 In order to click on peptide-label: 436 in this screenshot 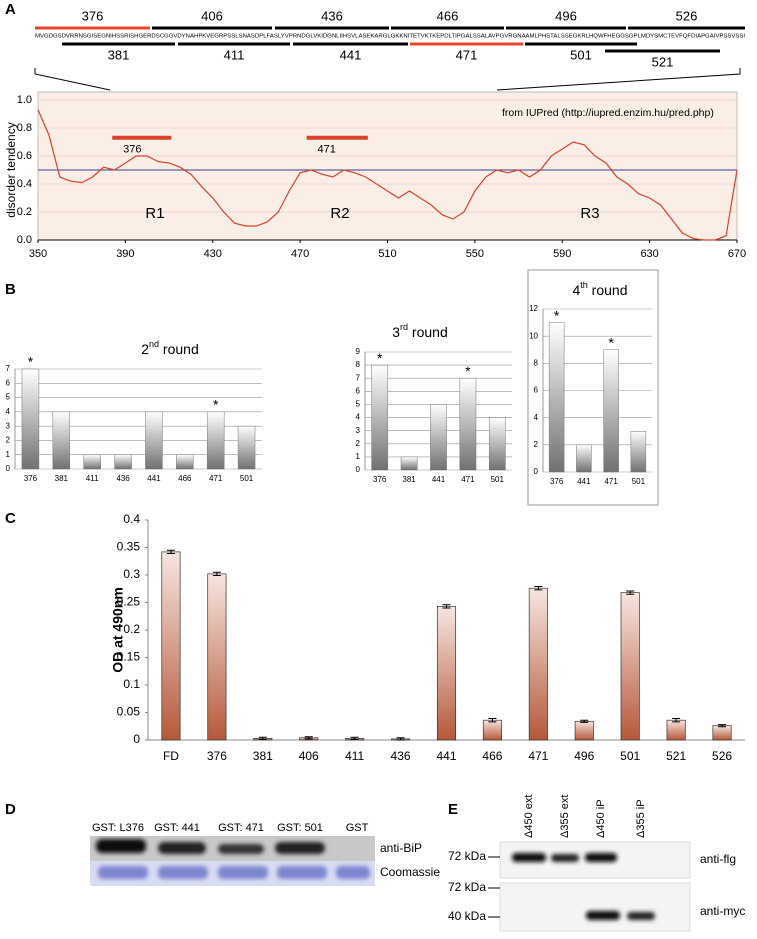, I will do `click(332, 15)`.